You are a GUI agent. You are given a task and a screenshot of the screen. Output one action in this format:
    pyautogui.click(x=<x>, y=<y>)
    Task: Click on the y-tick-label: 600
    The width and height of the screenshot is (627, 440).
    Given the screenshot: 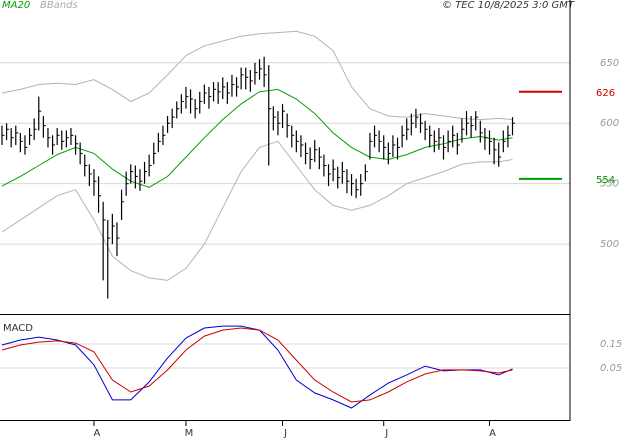 What is the action you would take?
    pyautogui.click(x=609, y=123)
    